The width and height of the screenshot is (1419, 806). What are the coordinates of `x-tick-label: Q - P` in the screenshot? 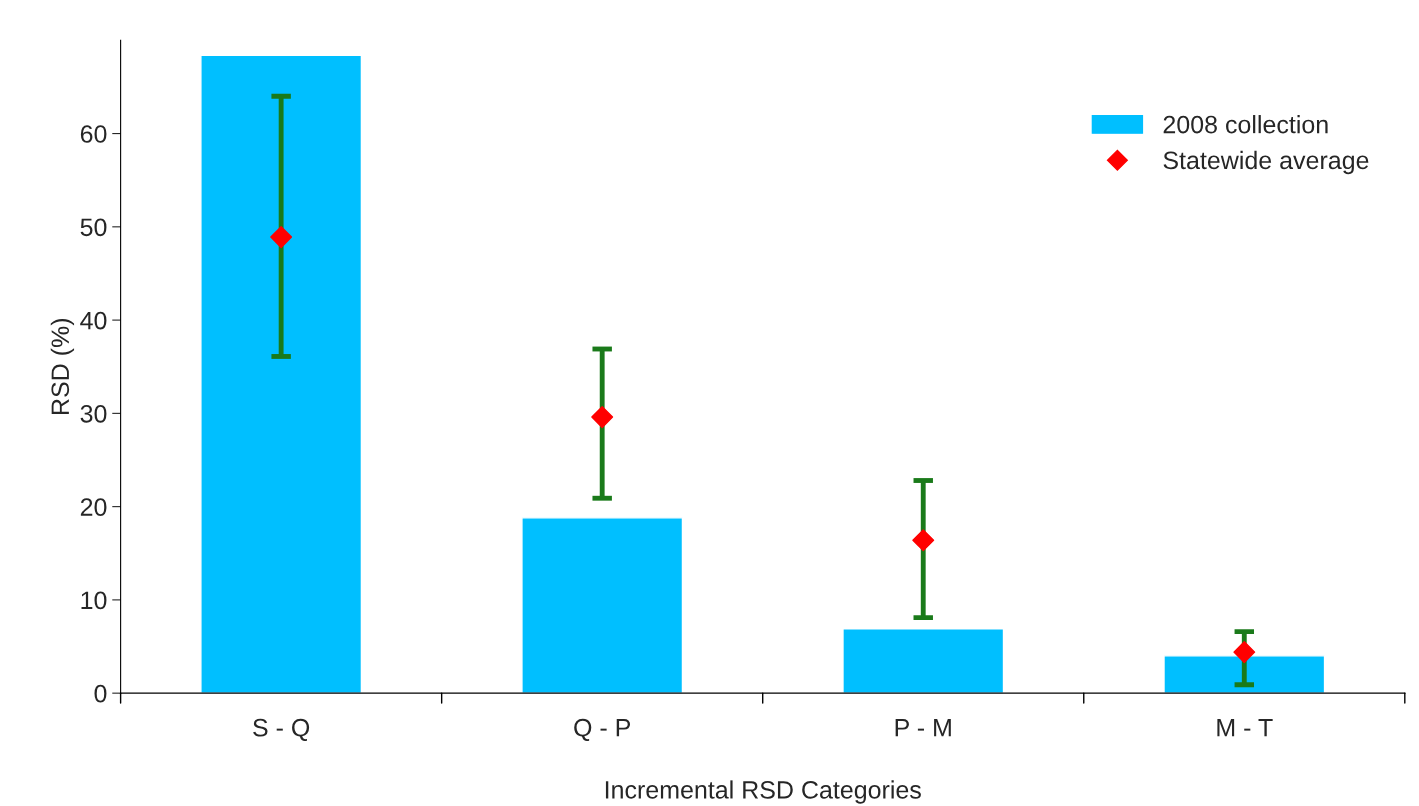 It's located at (602, 729).